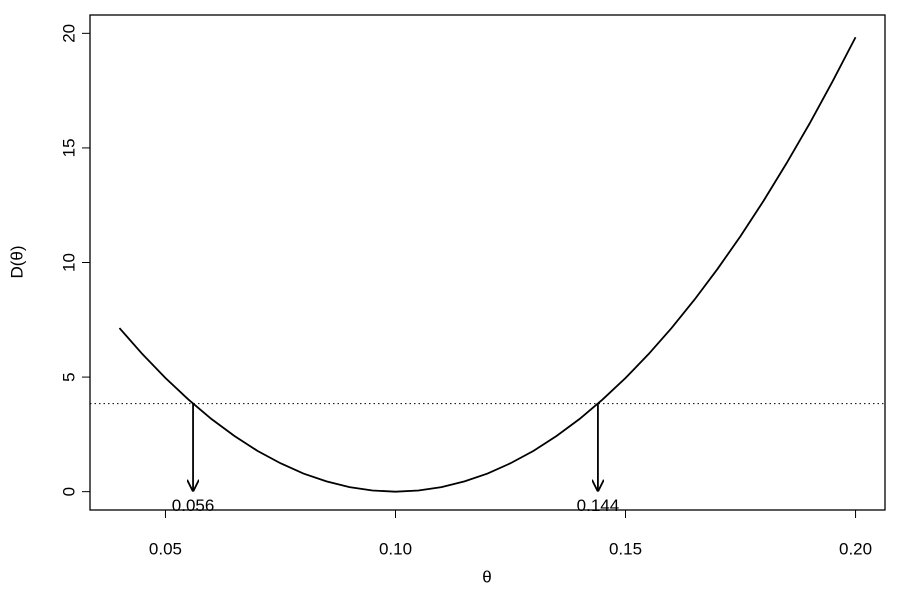 This screenshot has width=900, height=600. Describe the element at coordinates (625, 548) in the screenshot. I see `x-tick-label: 0.15` at that location.